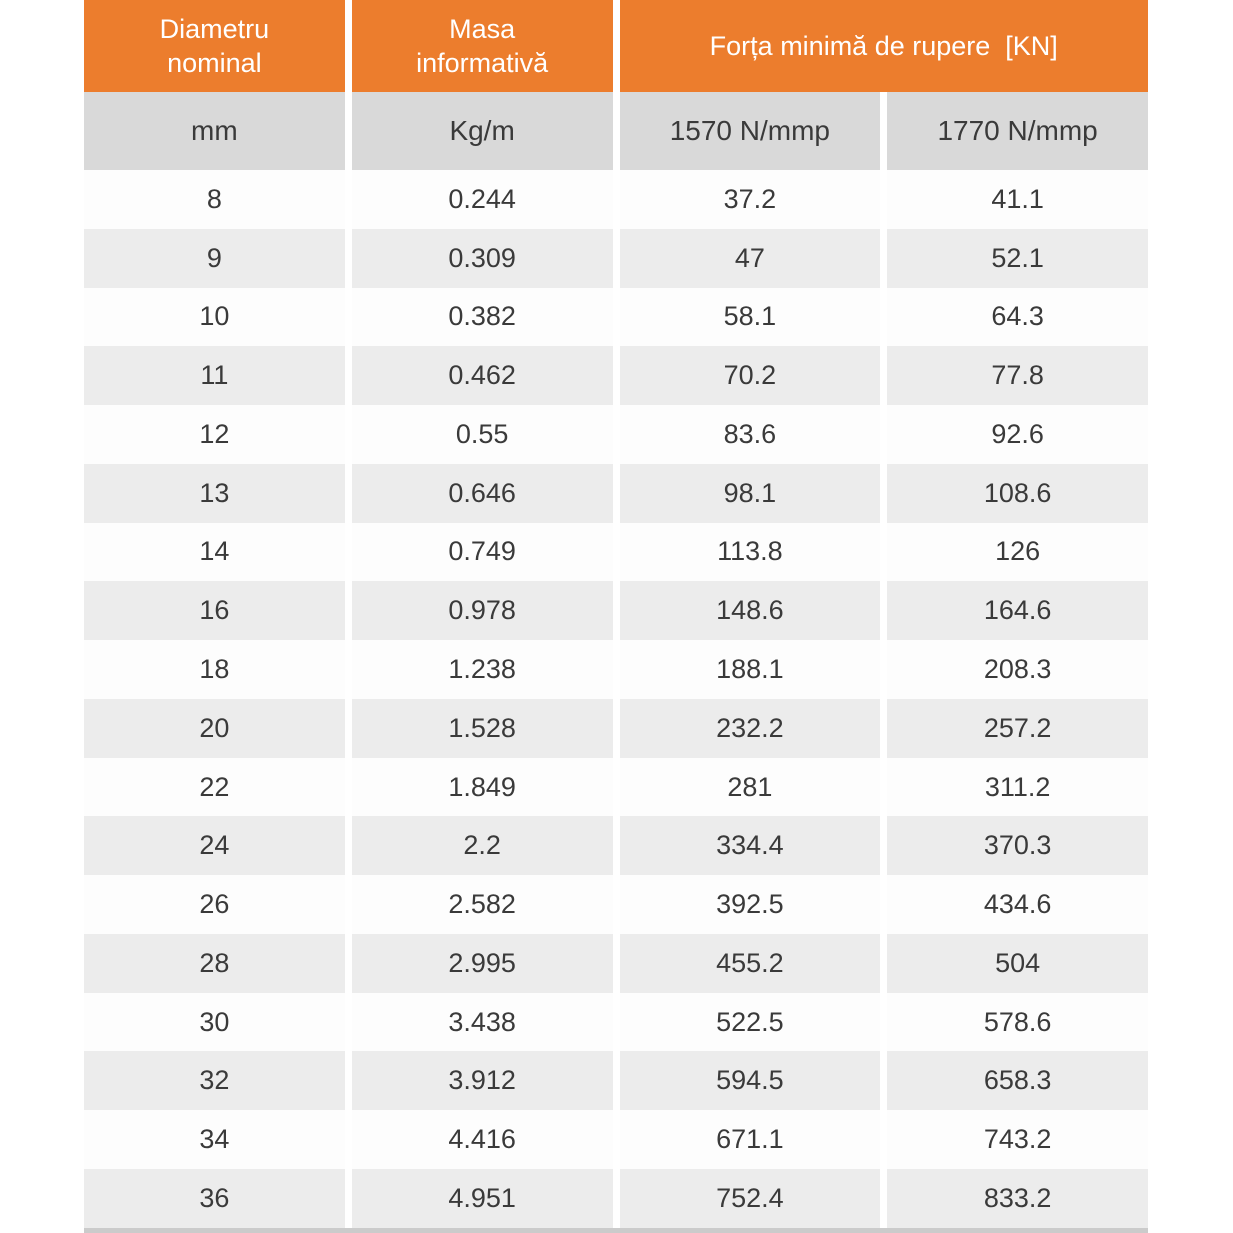 Image resolution: width=1233 pixels, height=1233 pixels. I want to click on table-subheader-row: mm Kg/m 1570 N/mmp 1770 N/mmp, so click(616, 131).